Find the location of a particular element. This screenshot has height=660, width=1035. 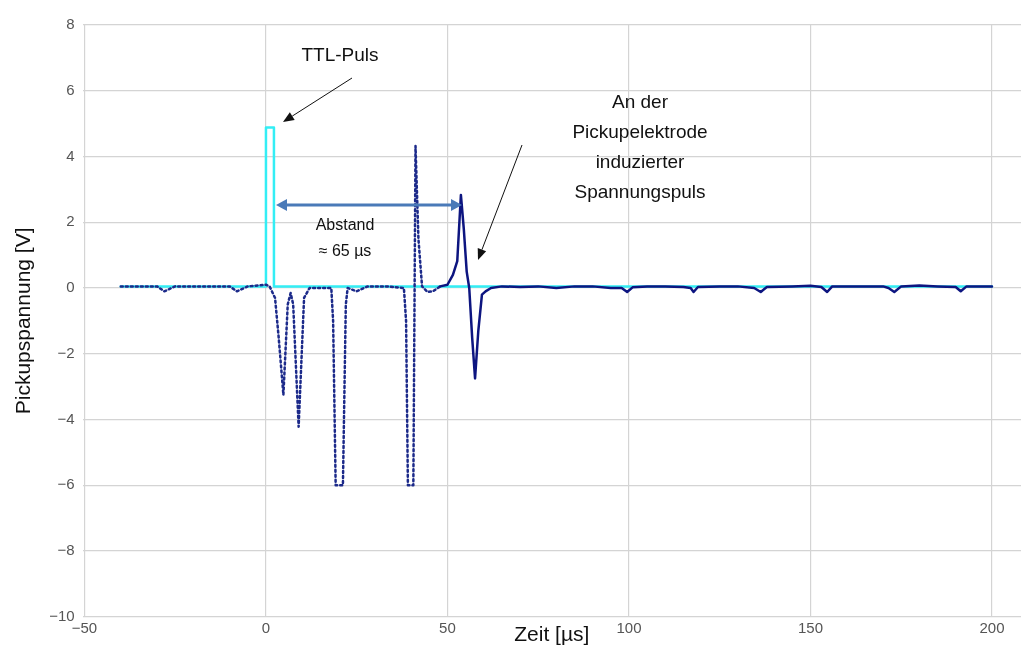

y-tick-label: 8 is located at coordinates (70, 24).